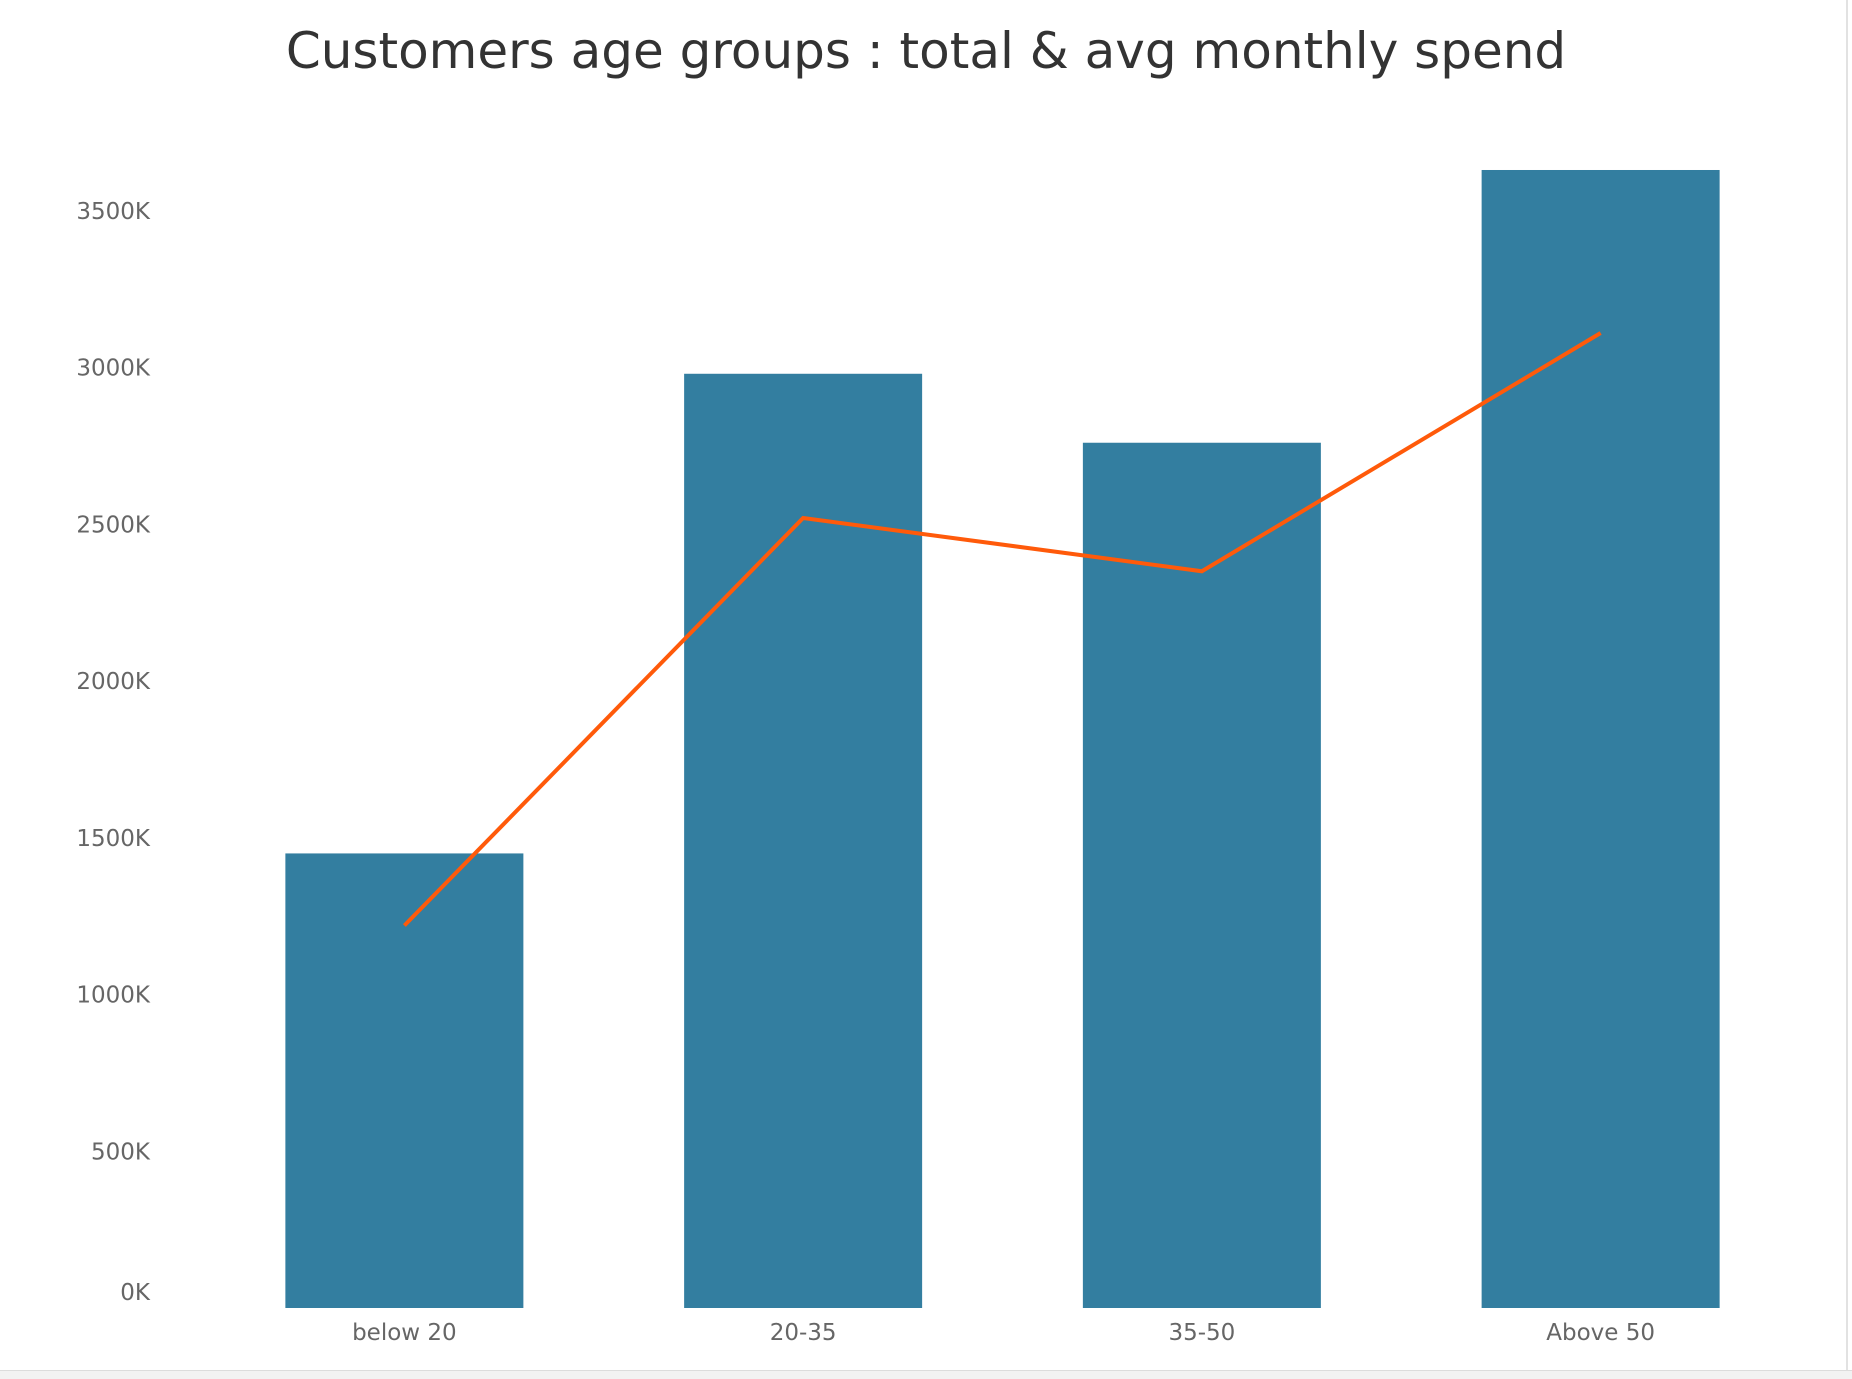 Image resolution: width=1852 pixels, height=1379 pixels. I want to click on y-tick-label: 1500K, so click(113, 839).